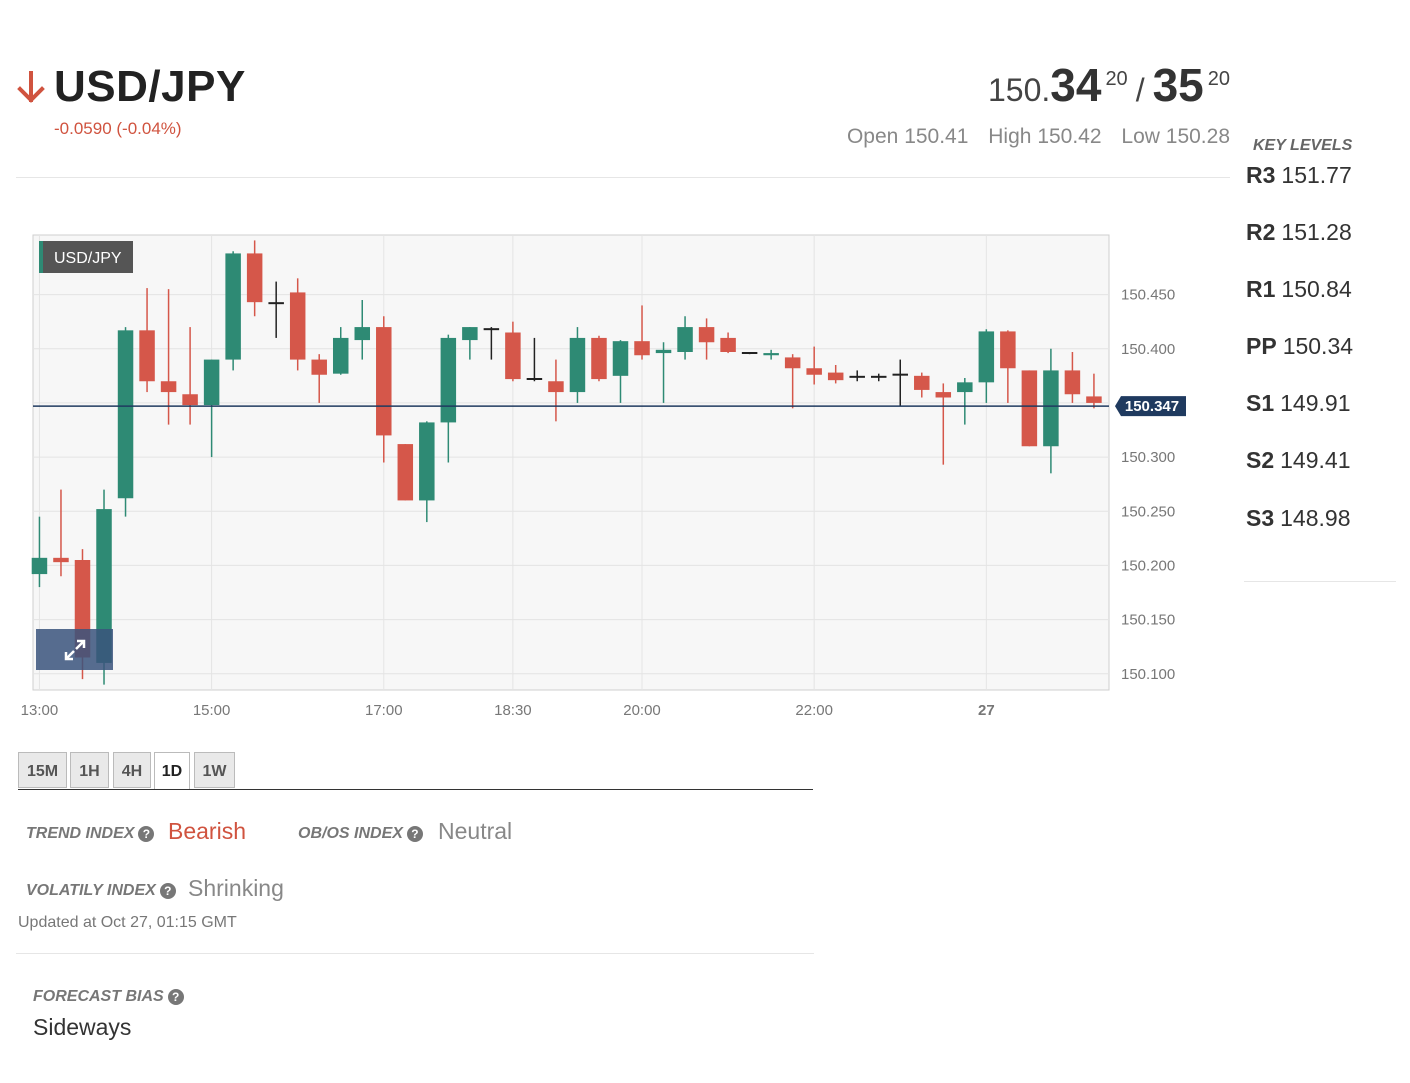 This screenshot has width=1410, height=1083. What do you see at coordinates (1318, 346) in the screenshot?
I see `key-level-value: 150.34` at bounding box center [1318, 346].